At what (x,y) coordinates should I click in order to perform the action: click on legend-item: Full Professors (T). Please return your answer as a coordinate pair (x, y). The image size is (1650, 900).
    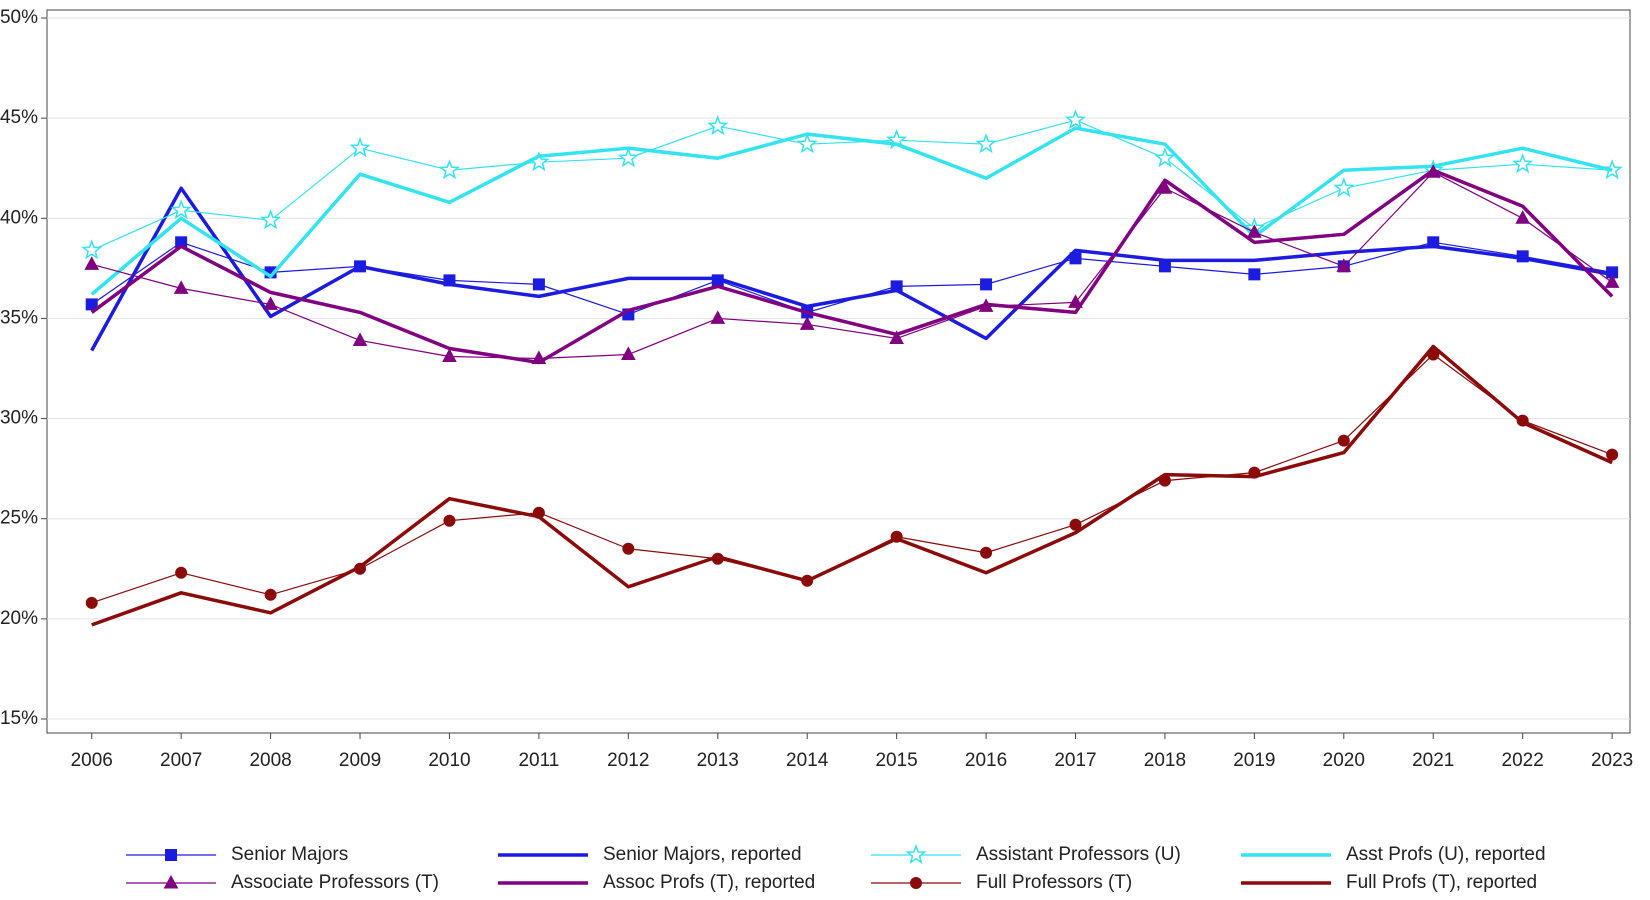
    Looking at the image, I should click on (1001, 882).